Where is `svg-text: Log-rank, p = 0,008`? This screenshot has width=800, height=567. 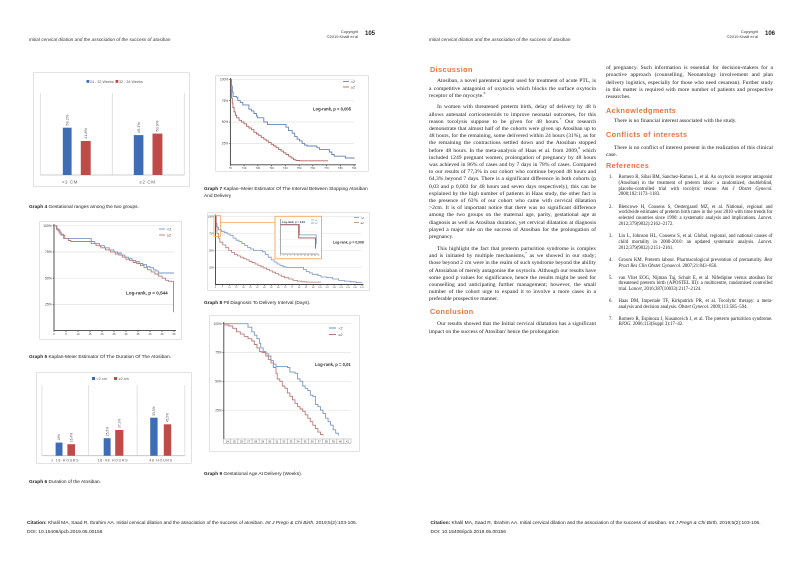 svg-text: Log-rank, p = 0,008 is located at coordinates (348, 243).